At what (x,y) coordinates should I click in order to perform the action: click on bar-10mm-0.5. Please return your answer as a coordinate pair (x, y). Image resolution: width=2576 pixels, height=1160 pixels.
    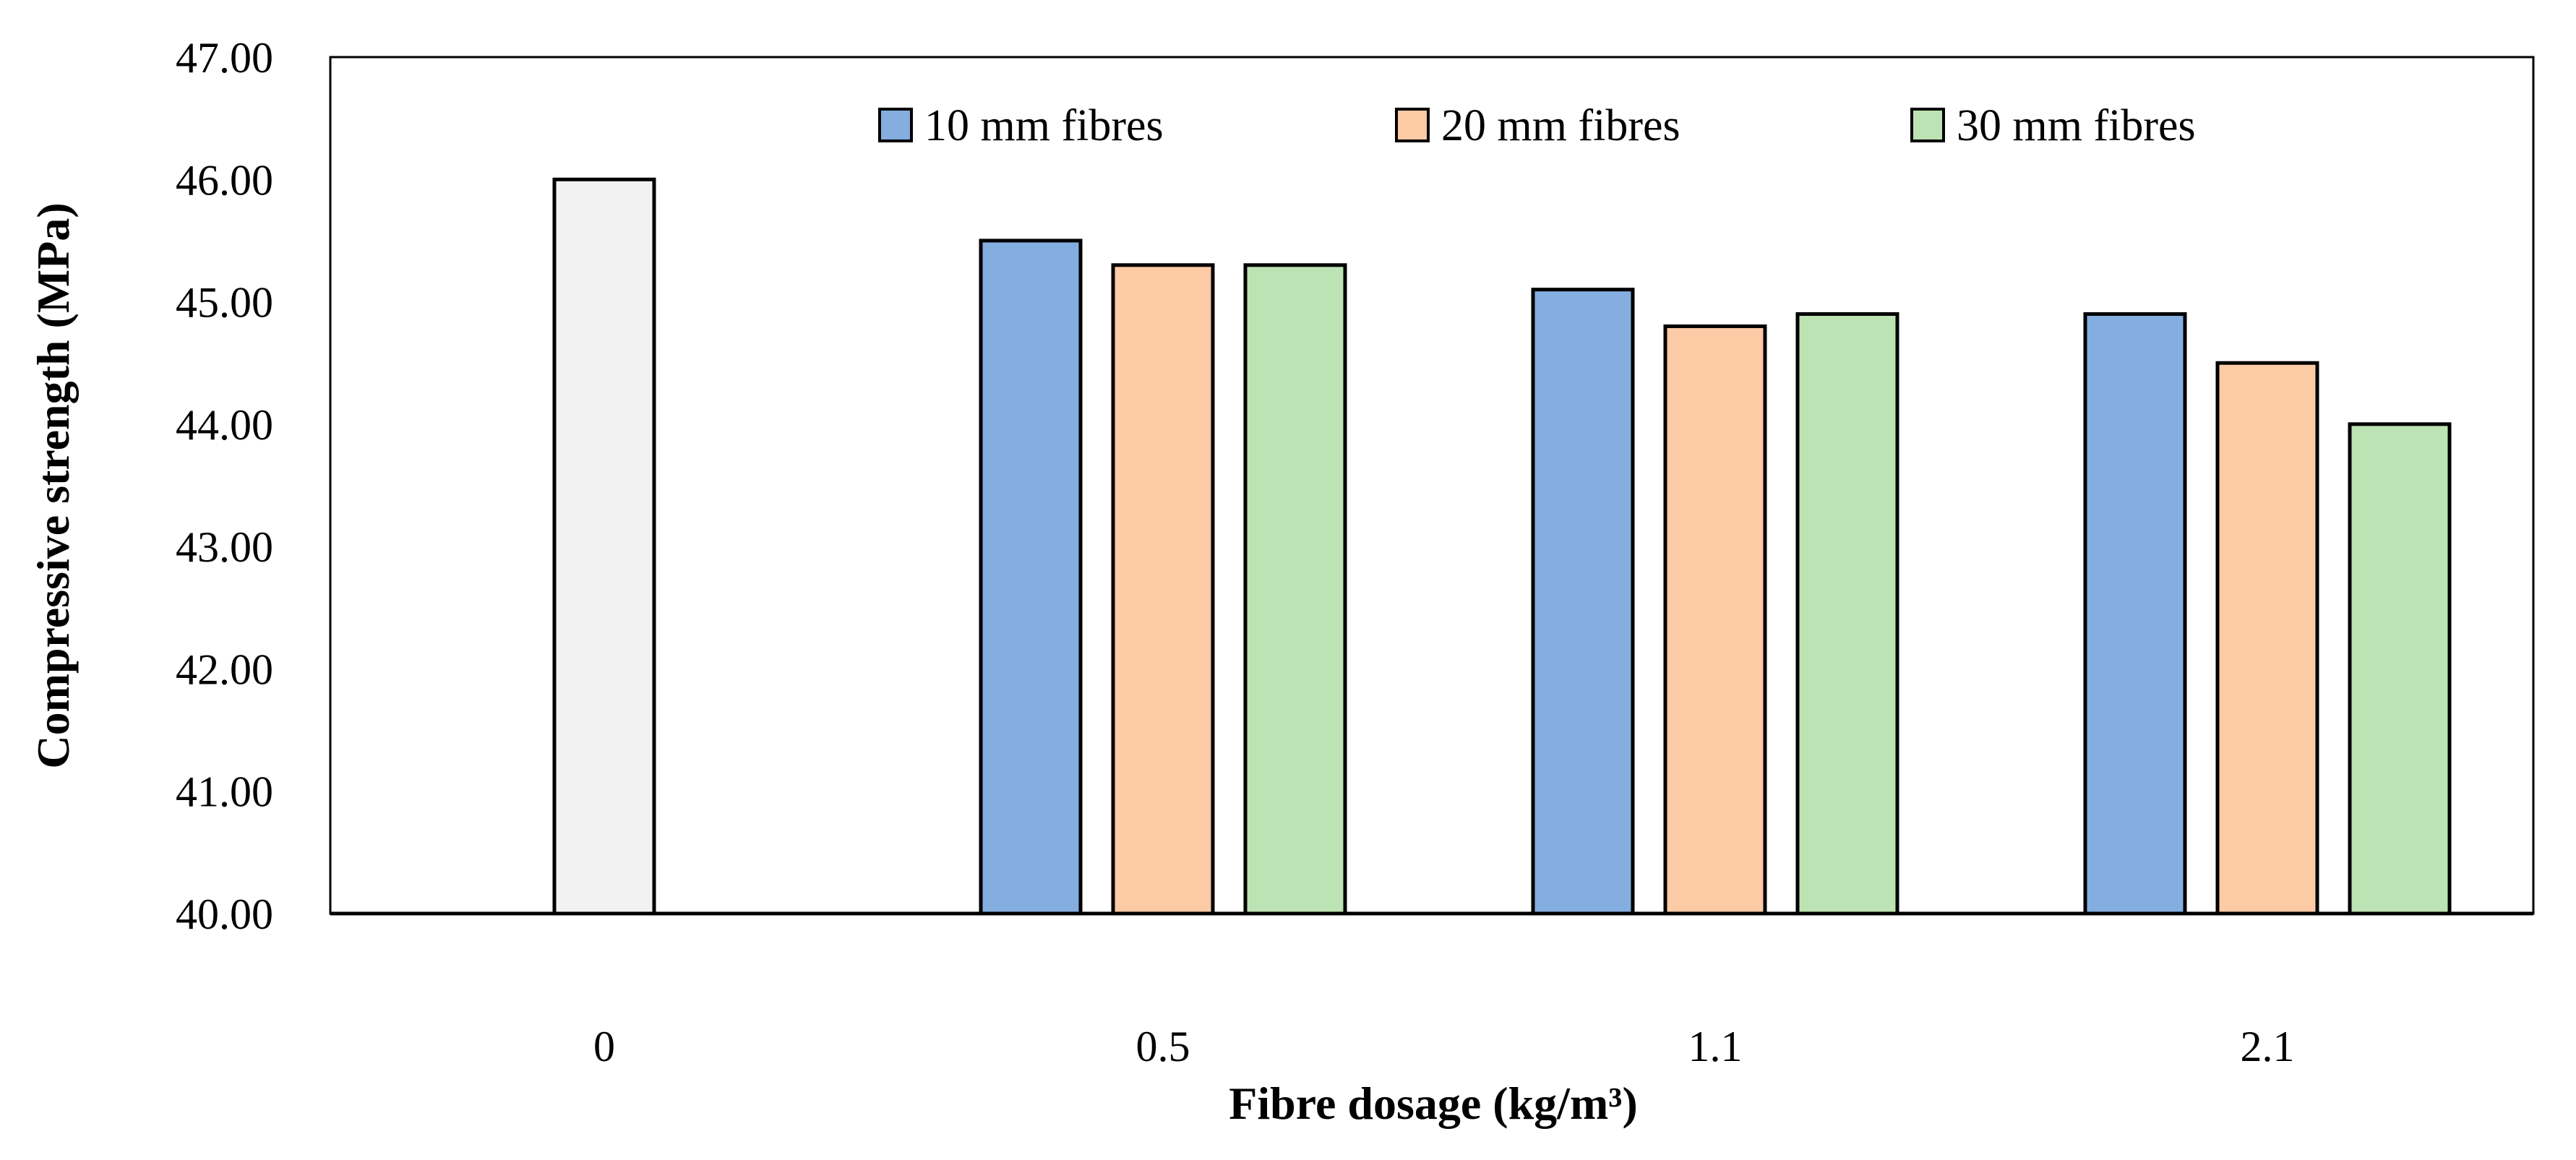
    Looking at the image, I should click on (1031, 577).